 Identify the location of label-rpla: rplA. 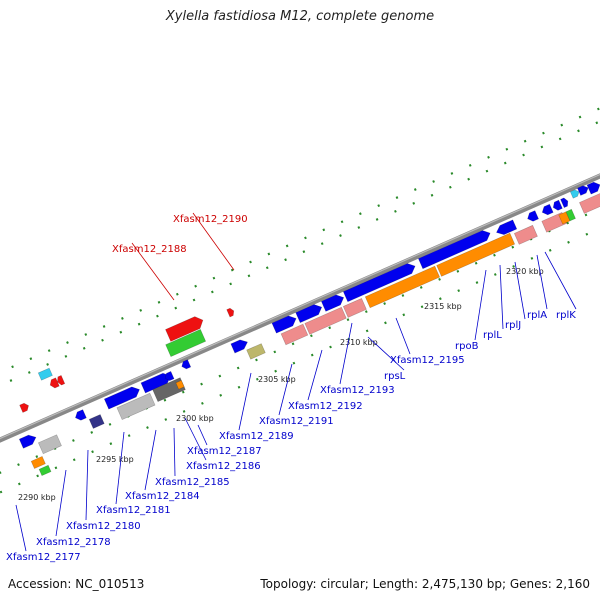
(537, 315).